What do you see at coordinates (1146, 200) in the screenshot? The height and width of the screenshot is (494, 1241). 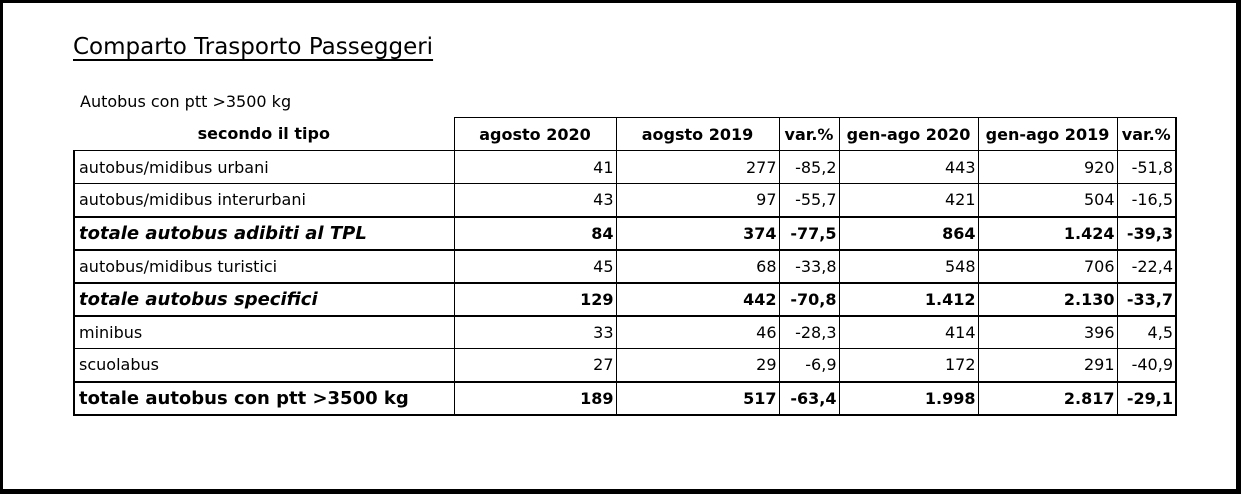 I see `row-value: -16,5` at bounding box center [1146, 200].